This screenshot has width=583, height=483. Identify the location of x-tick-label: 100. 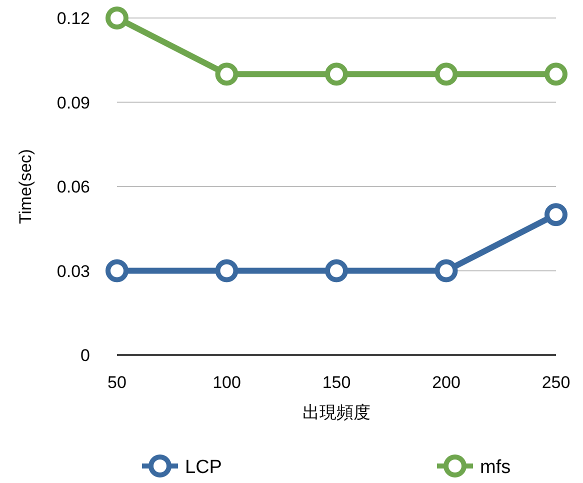
(226, 382).